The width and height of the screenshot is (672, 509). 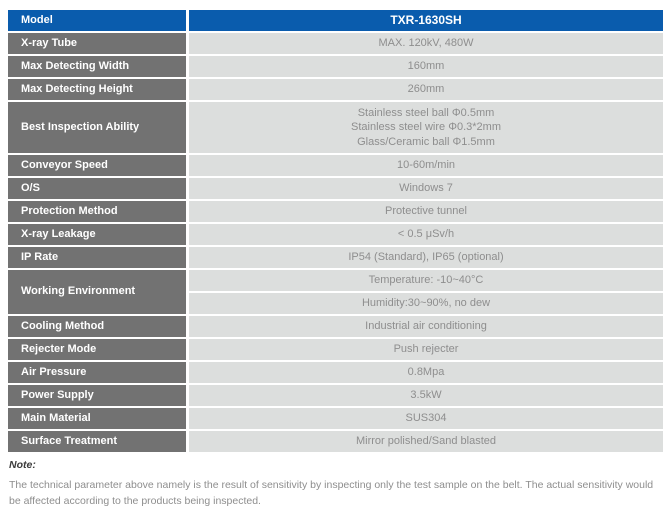 What do you see at coordinates (22, 464) in the screenshot?
I see `note-title: Note:` at bounding box center [22, 464].